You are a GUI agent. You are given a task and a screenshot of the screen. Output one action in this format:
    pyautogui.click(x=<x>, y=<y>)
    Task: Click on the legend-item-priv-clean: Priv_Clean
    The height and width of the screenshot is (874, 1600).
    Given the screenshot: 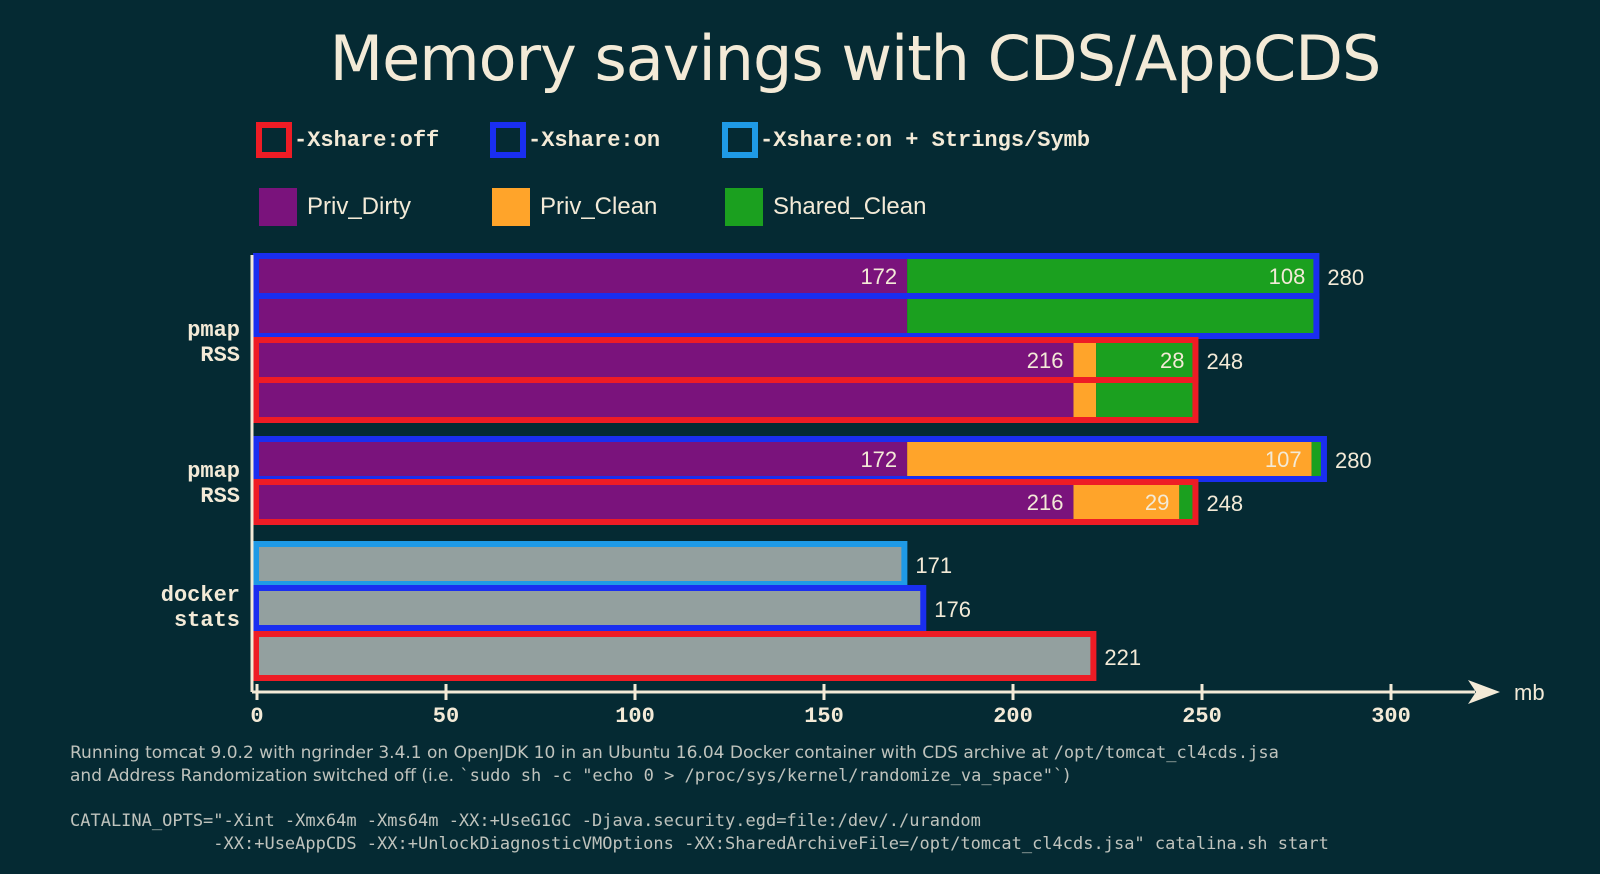 What is the action you would take?
    pyautogui.click(x=574, y=207)
    